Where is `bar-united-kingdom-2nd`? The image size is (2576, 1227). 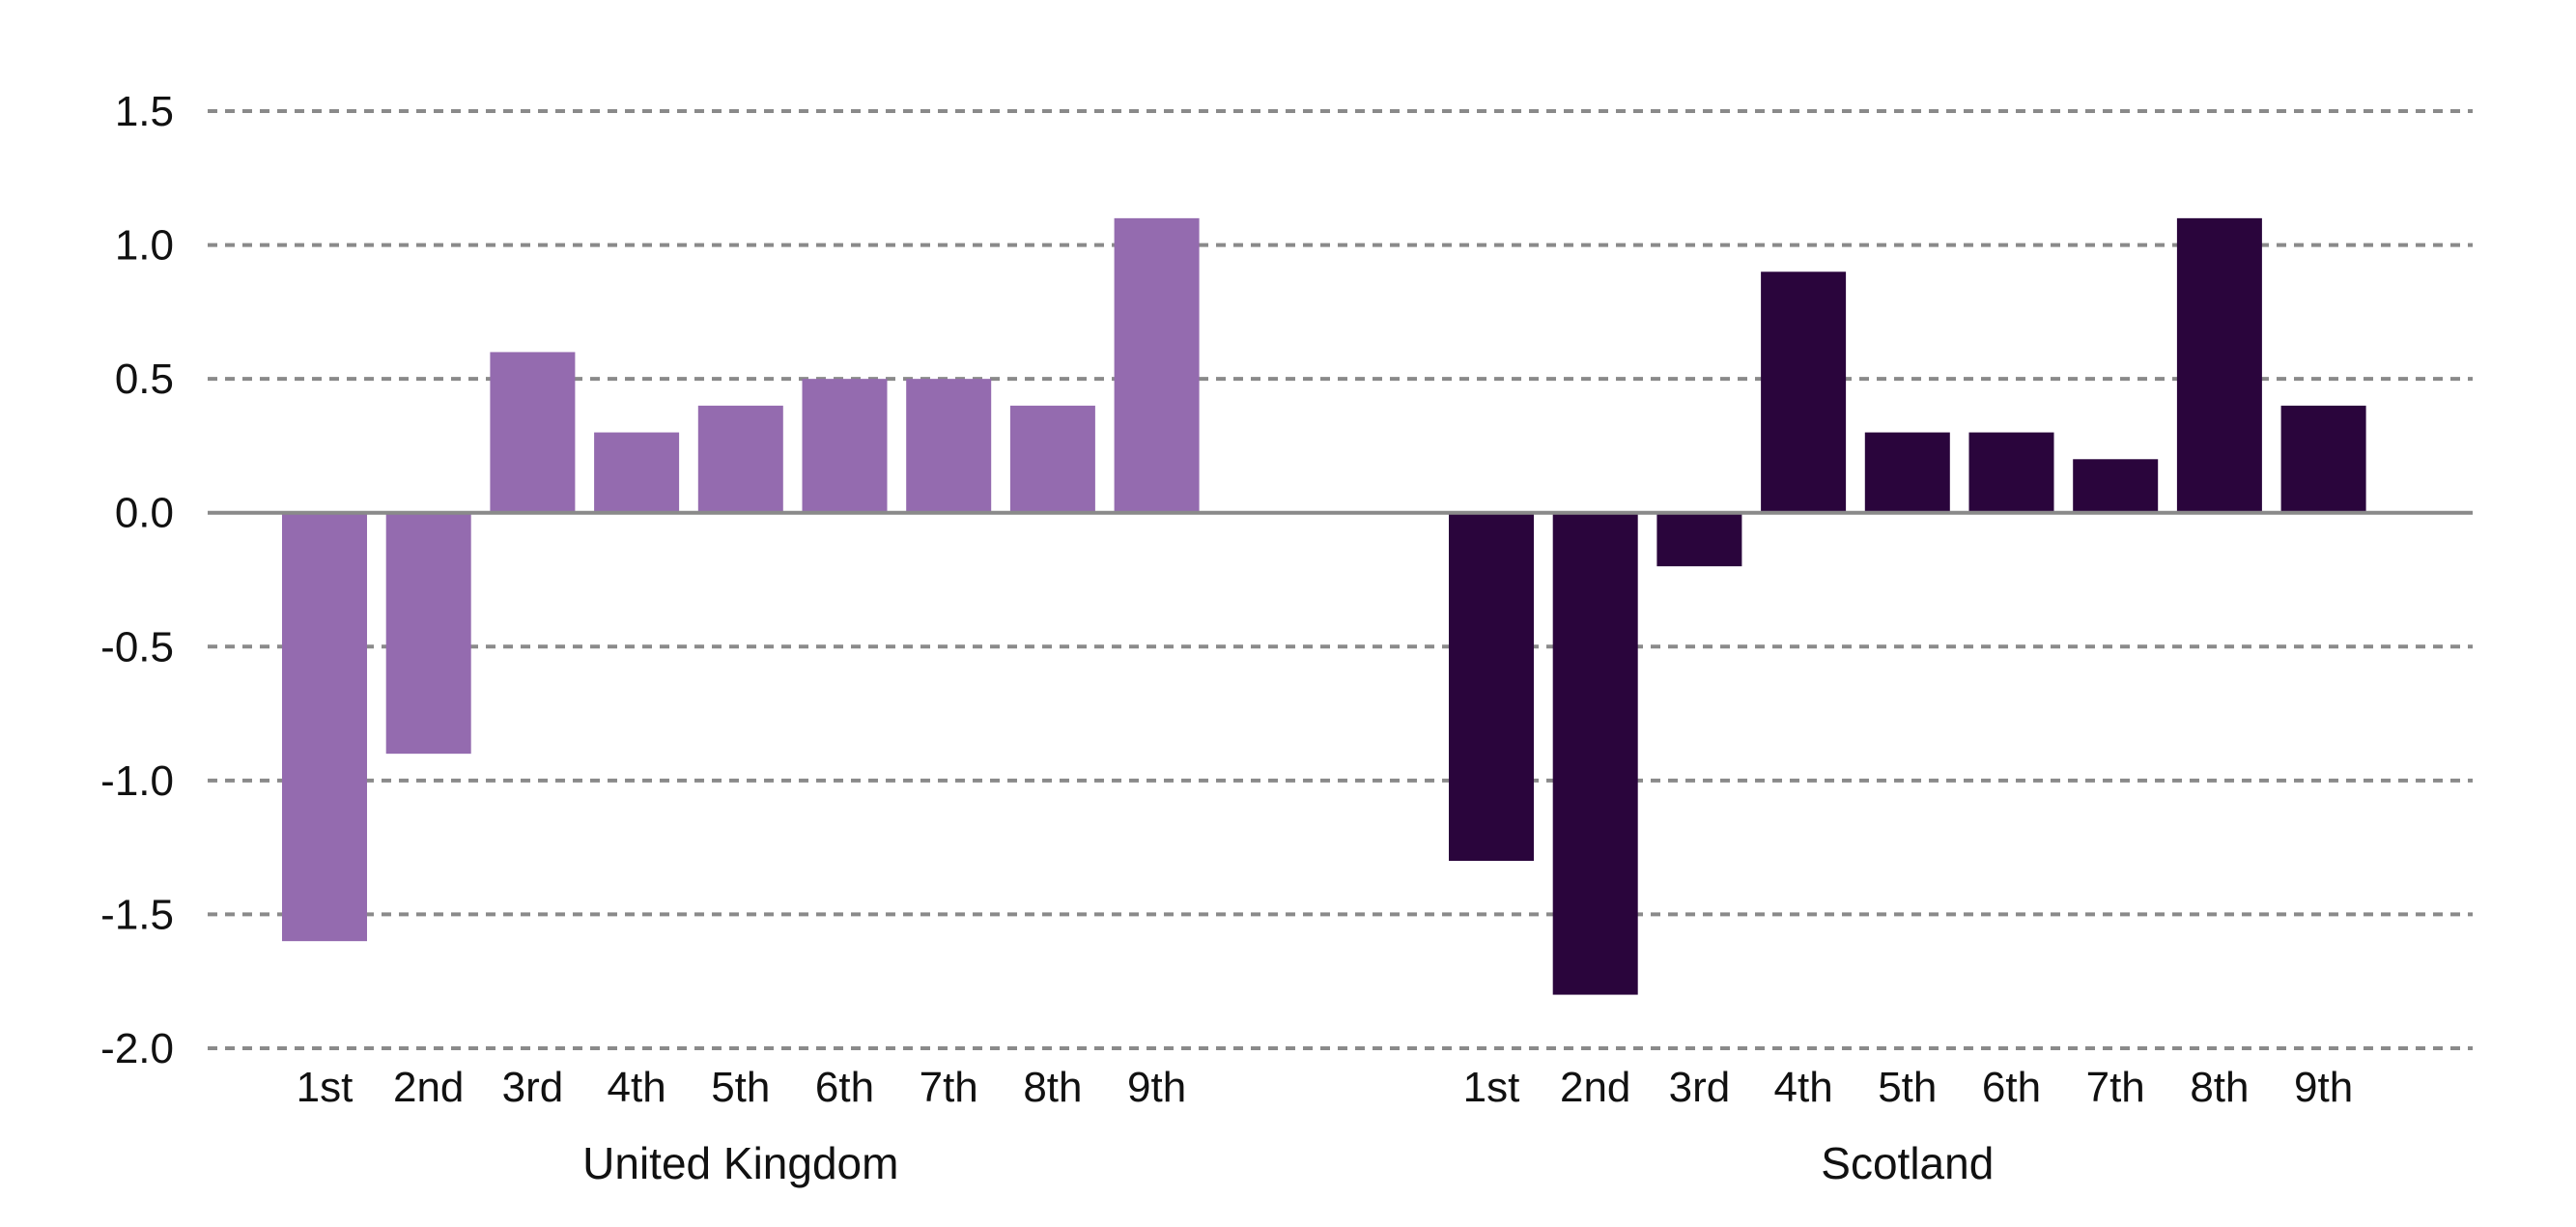
bar-united-kingdom-2nd is located at coordinates (428, 633).